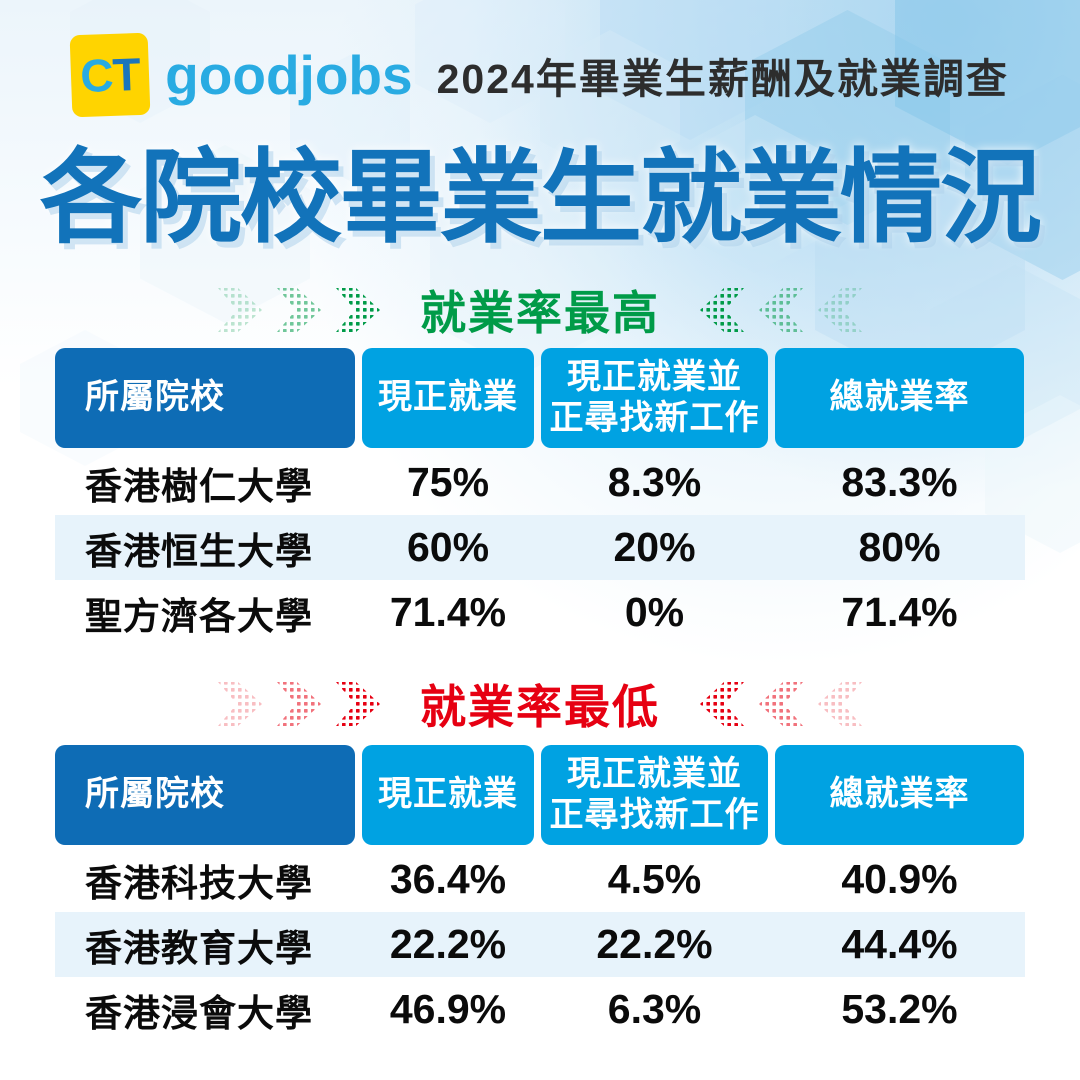  I want to click on section-title-highest: 就業率最高, so click(540, 313).